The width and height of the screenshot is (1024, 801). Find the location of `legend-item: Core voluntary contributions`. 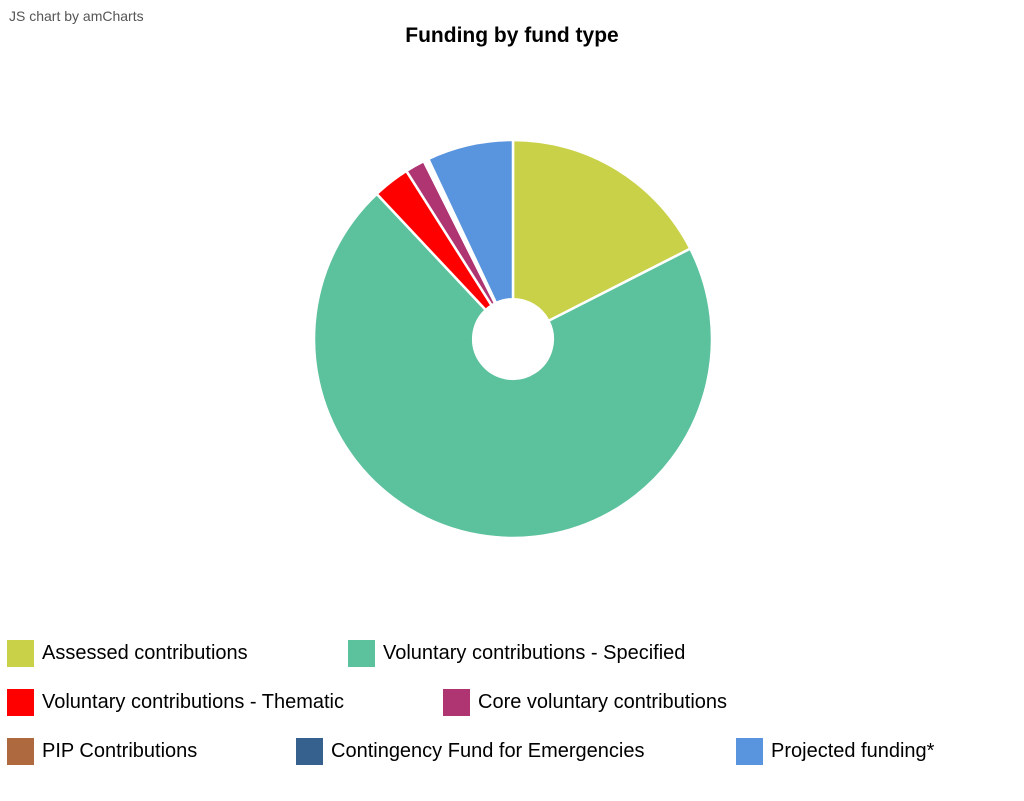

legend-item: Core voluntary contributions is located at coordinates (585, 702).